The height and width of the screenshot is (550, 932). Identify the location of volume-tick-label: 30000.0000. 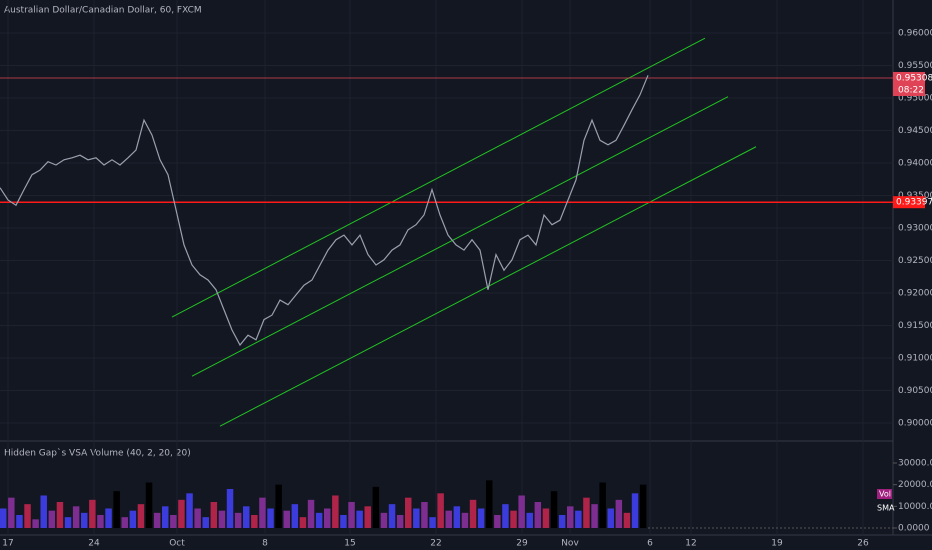
(915, 463).